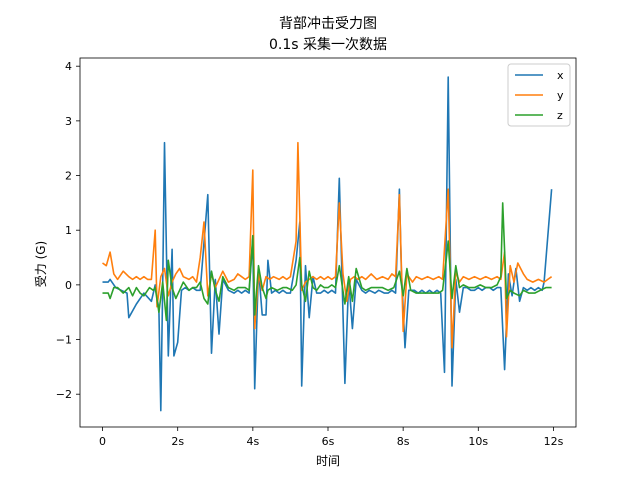 This screenshot has width=640, height=485. What do you see at coordinates (41, 264) in the screenshot?
I see `y-axis-label: 受力 (G)` at bounding box center [41, 264].